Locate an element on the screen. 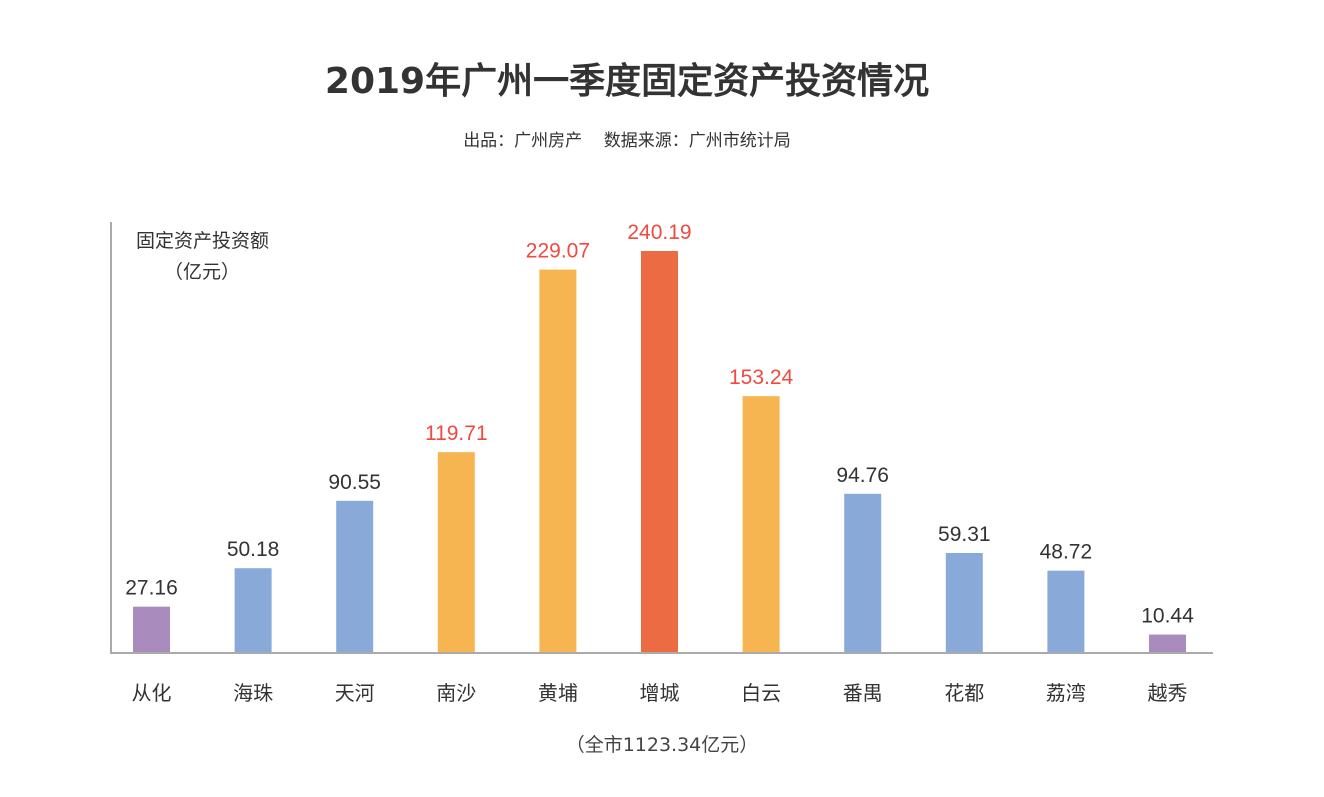  data-label: 27.16 is located at coordinates (151, 588).